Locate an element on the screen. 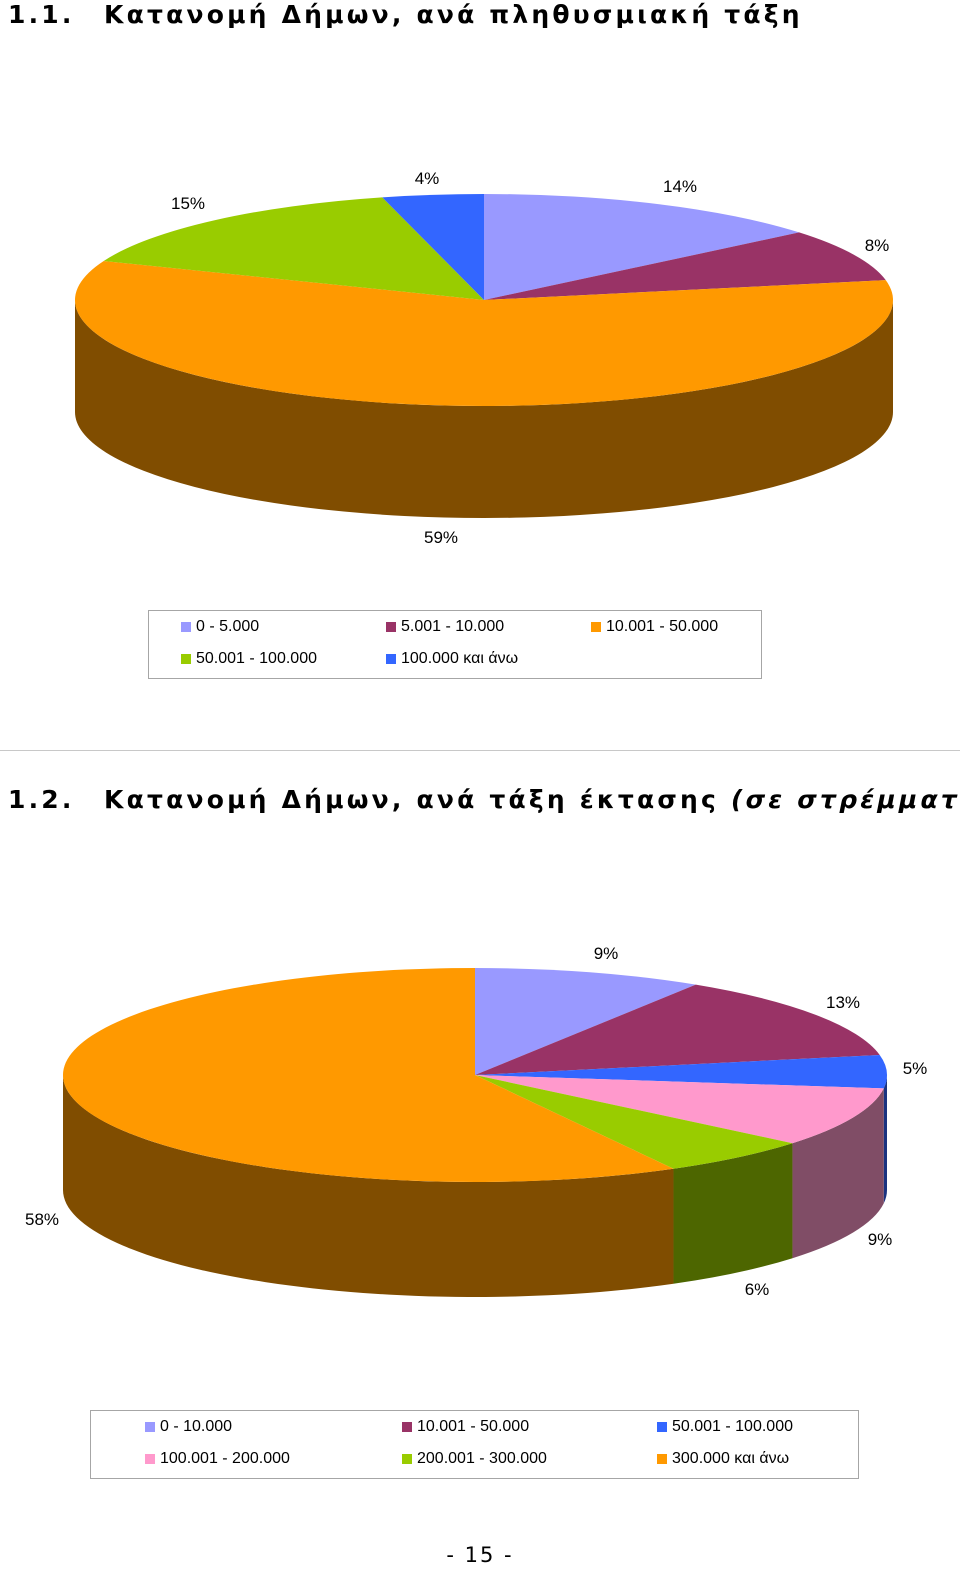  section-divider is located at coordinates (480, 750).